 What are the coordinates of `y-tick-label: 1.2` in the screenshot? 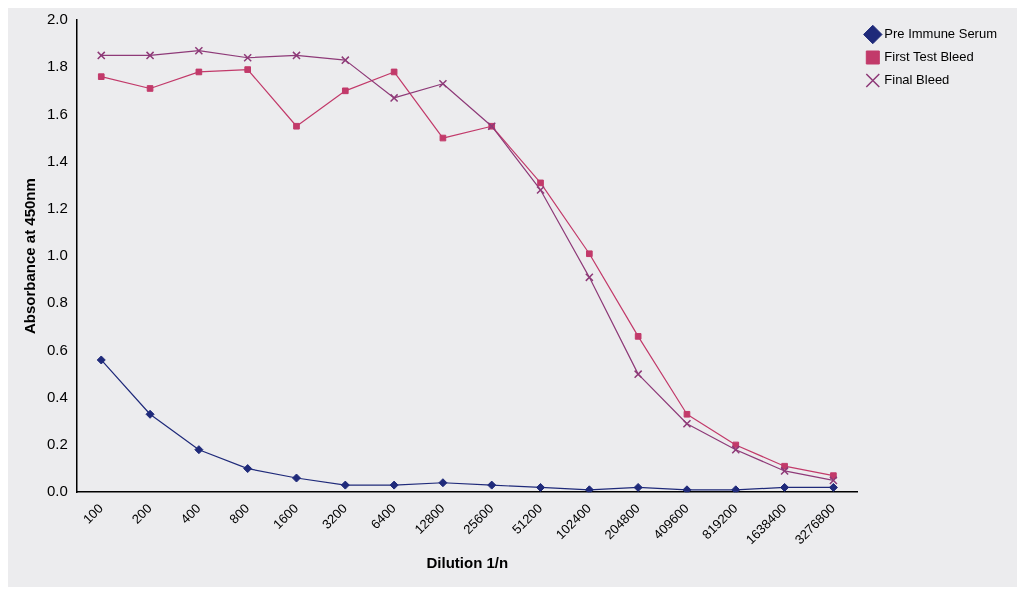 It's located at (57, 208).